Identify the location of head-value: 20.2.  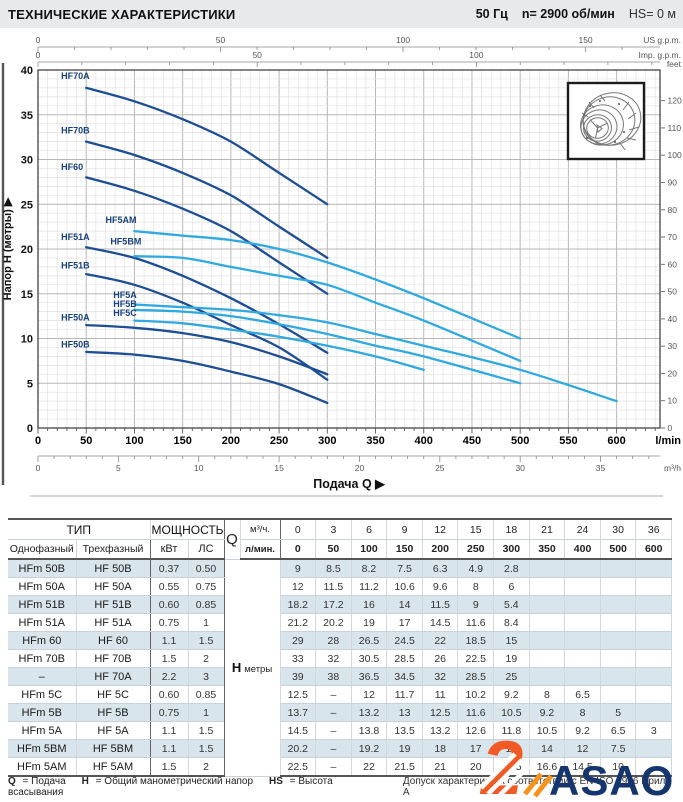
(333, 622).